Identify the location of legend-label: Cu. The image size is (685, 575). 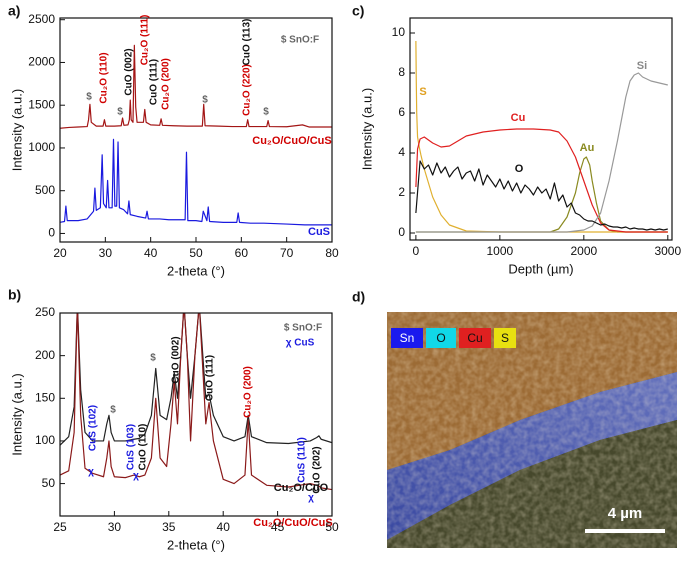
(474, 338).